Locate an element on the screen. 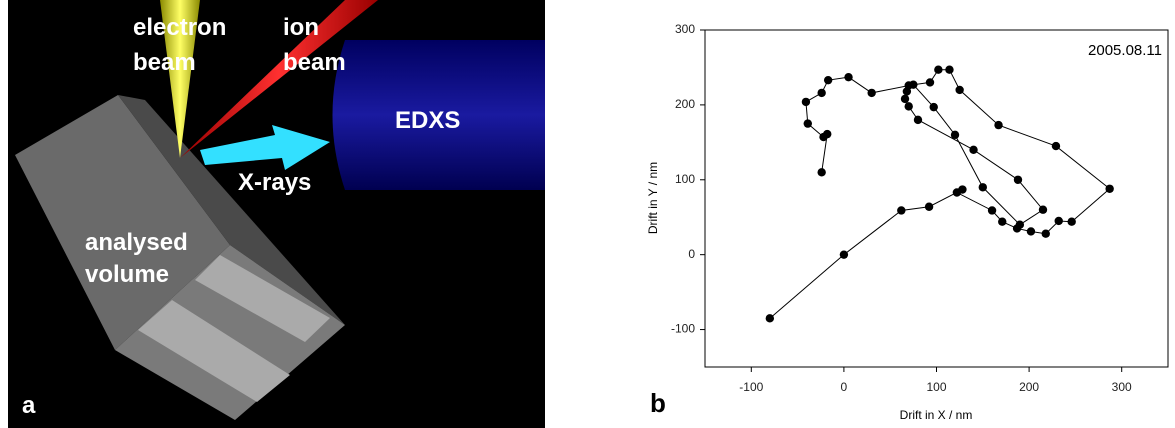 Image resolution: width=1175 pixels, height=428 pixels. y-tick-label: 0 is located at coordinates (691, 254).